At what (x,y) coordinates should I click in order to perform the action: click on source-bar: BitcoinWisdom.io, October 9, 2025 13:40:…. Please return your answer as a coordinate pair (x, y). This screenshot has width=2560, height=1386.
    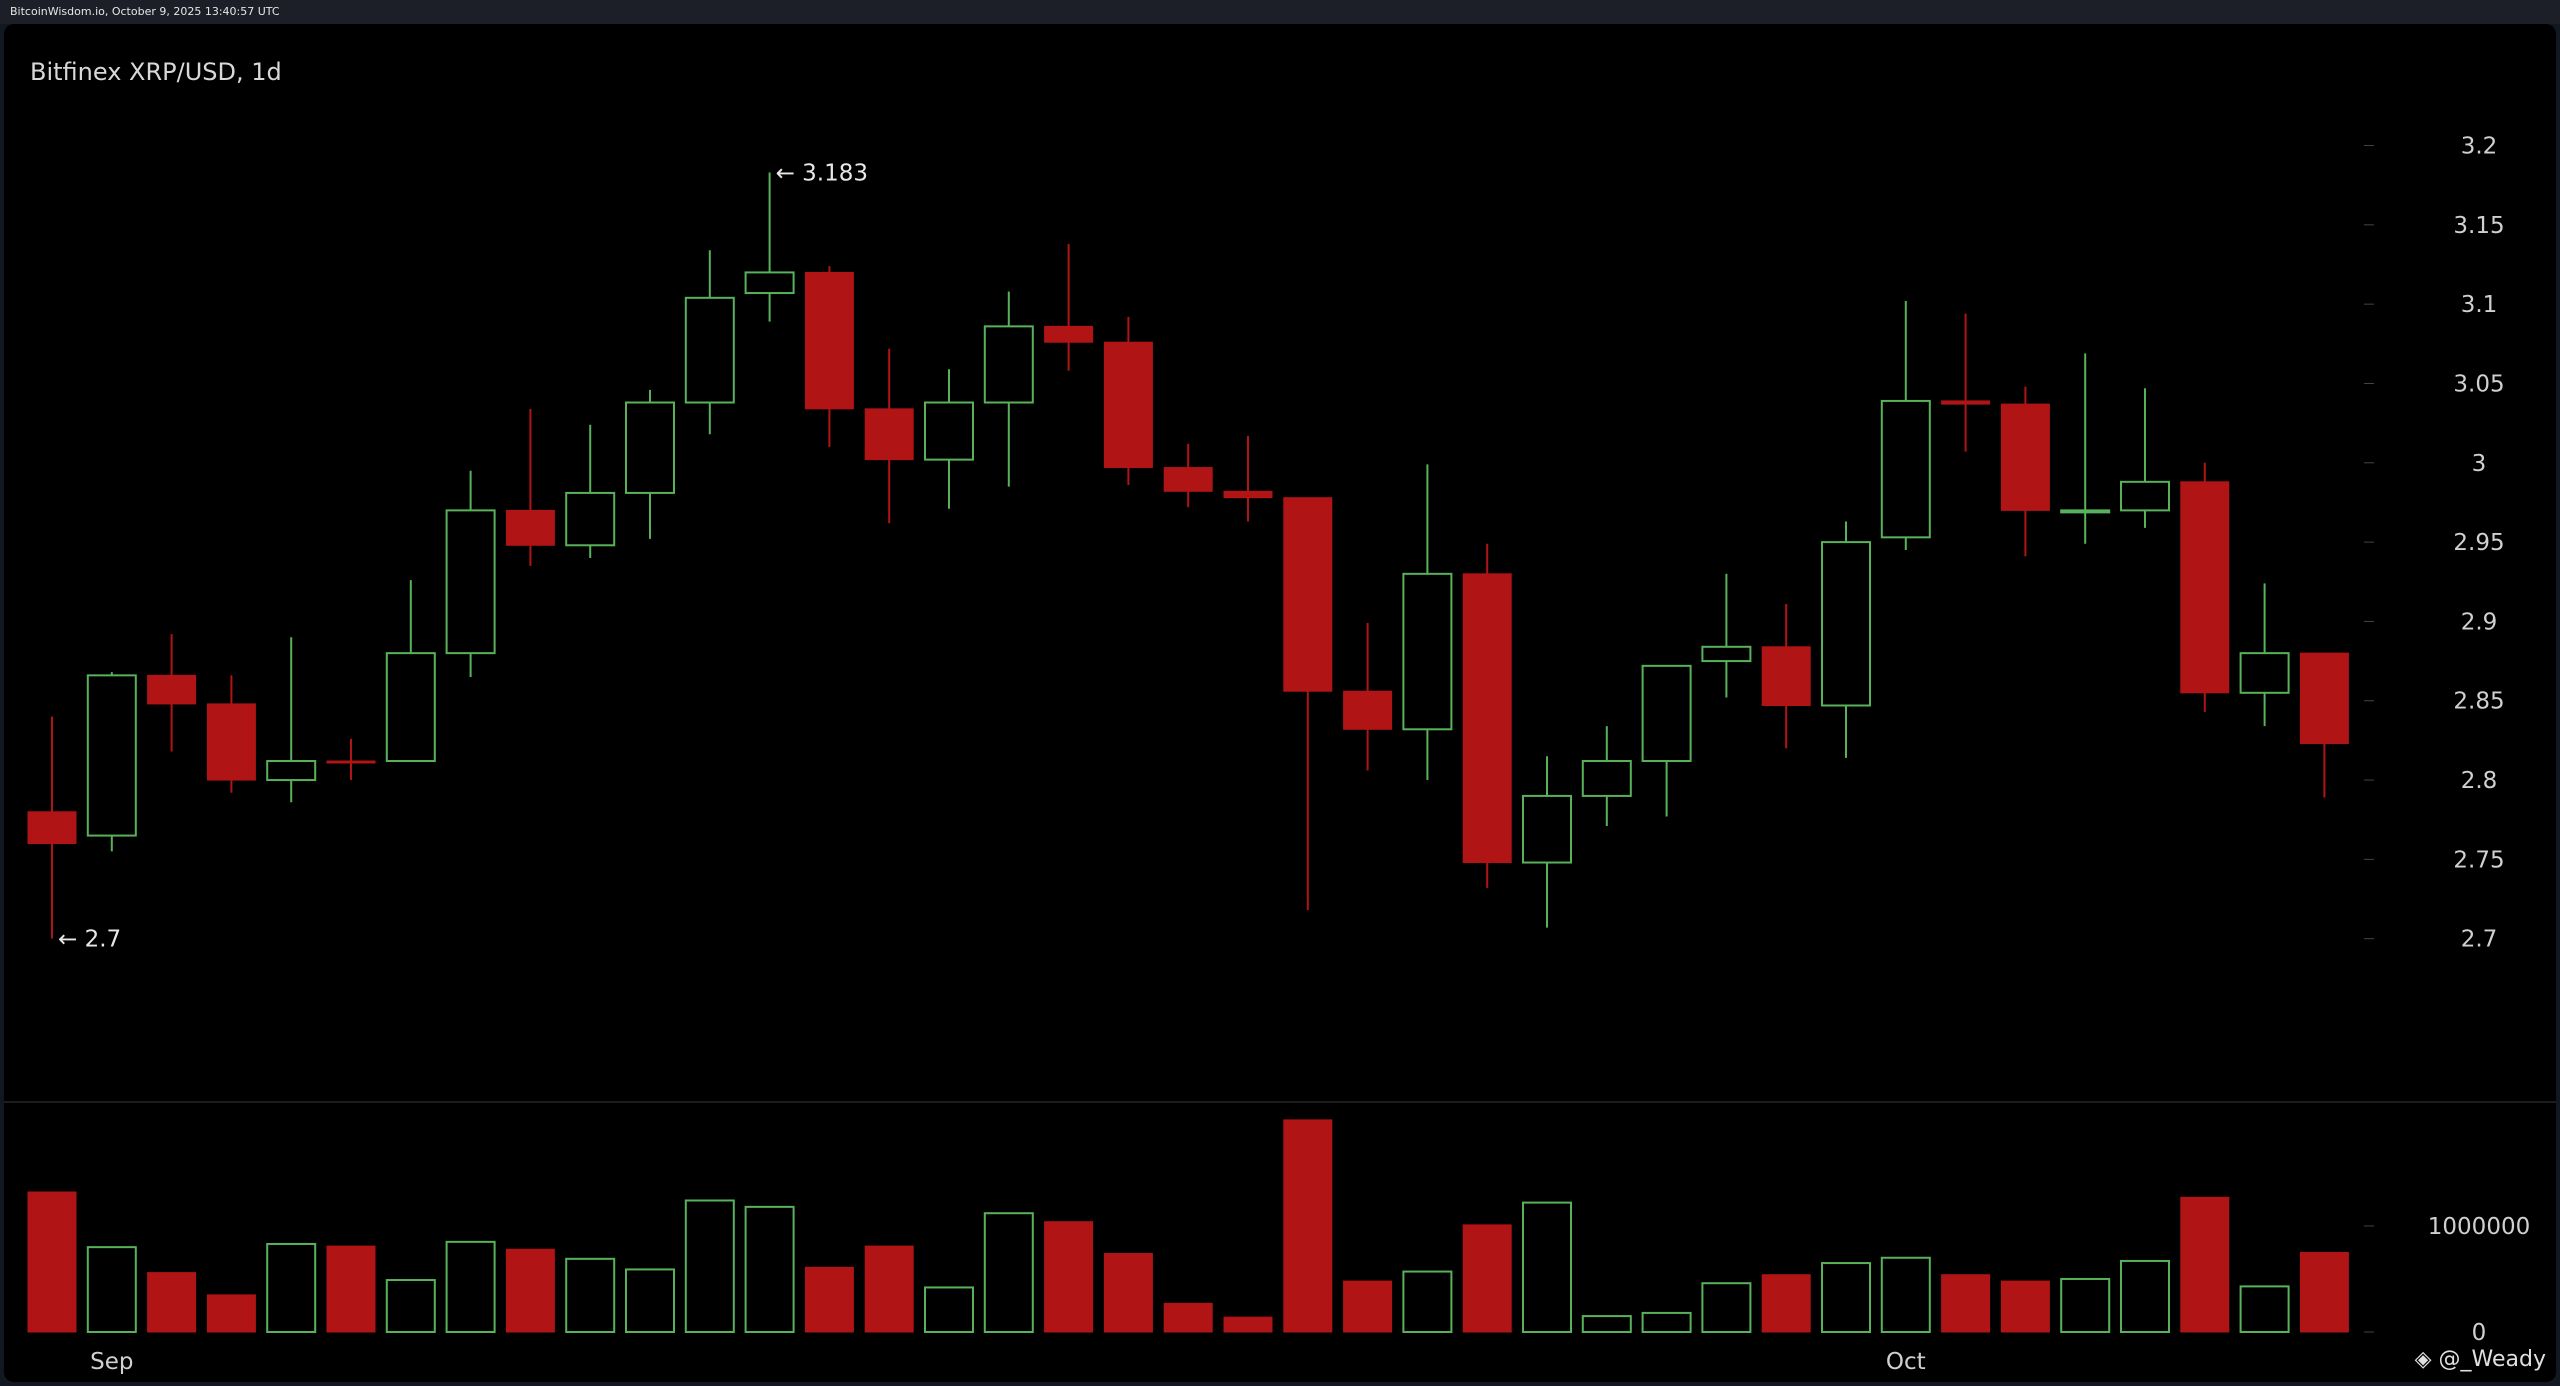
    Looking at the image, I should click on (1280, 12).